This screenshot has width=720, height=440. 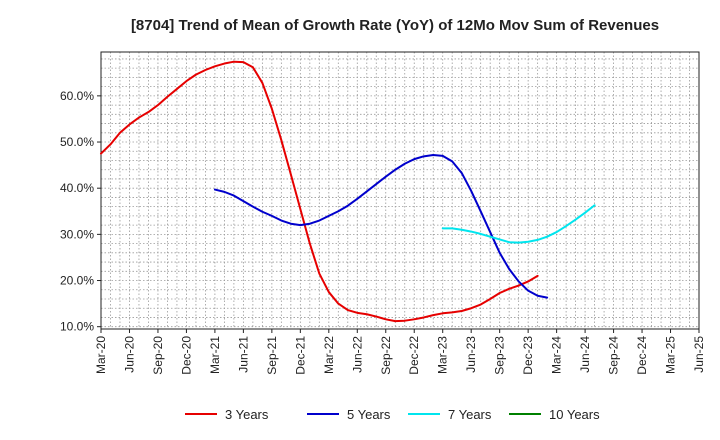 I want to click on x-tick-label: Dec-24, so click(x=642, y=355).